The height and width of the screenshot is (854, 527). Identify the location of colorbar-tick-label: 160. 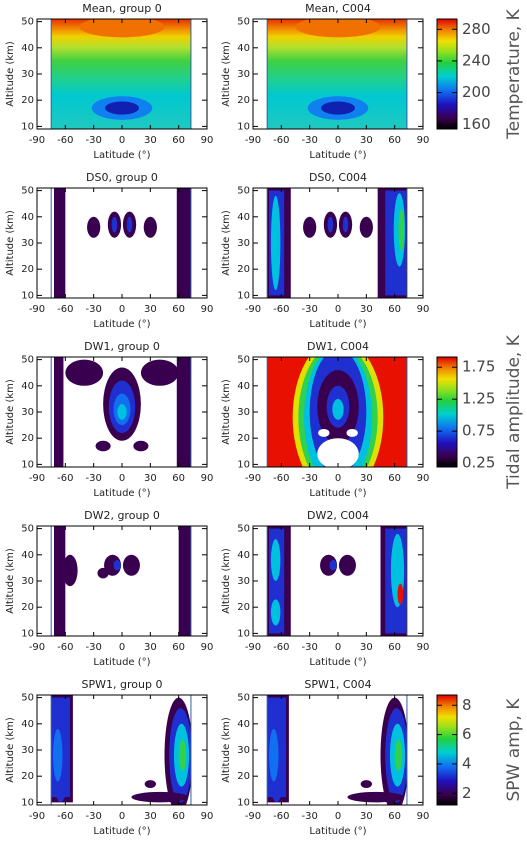
(476, 124).